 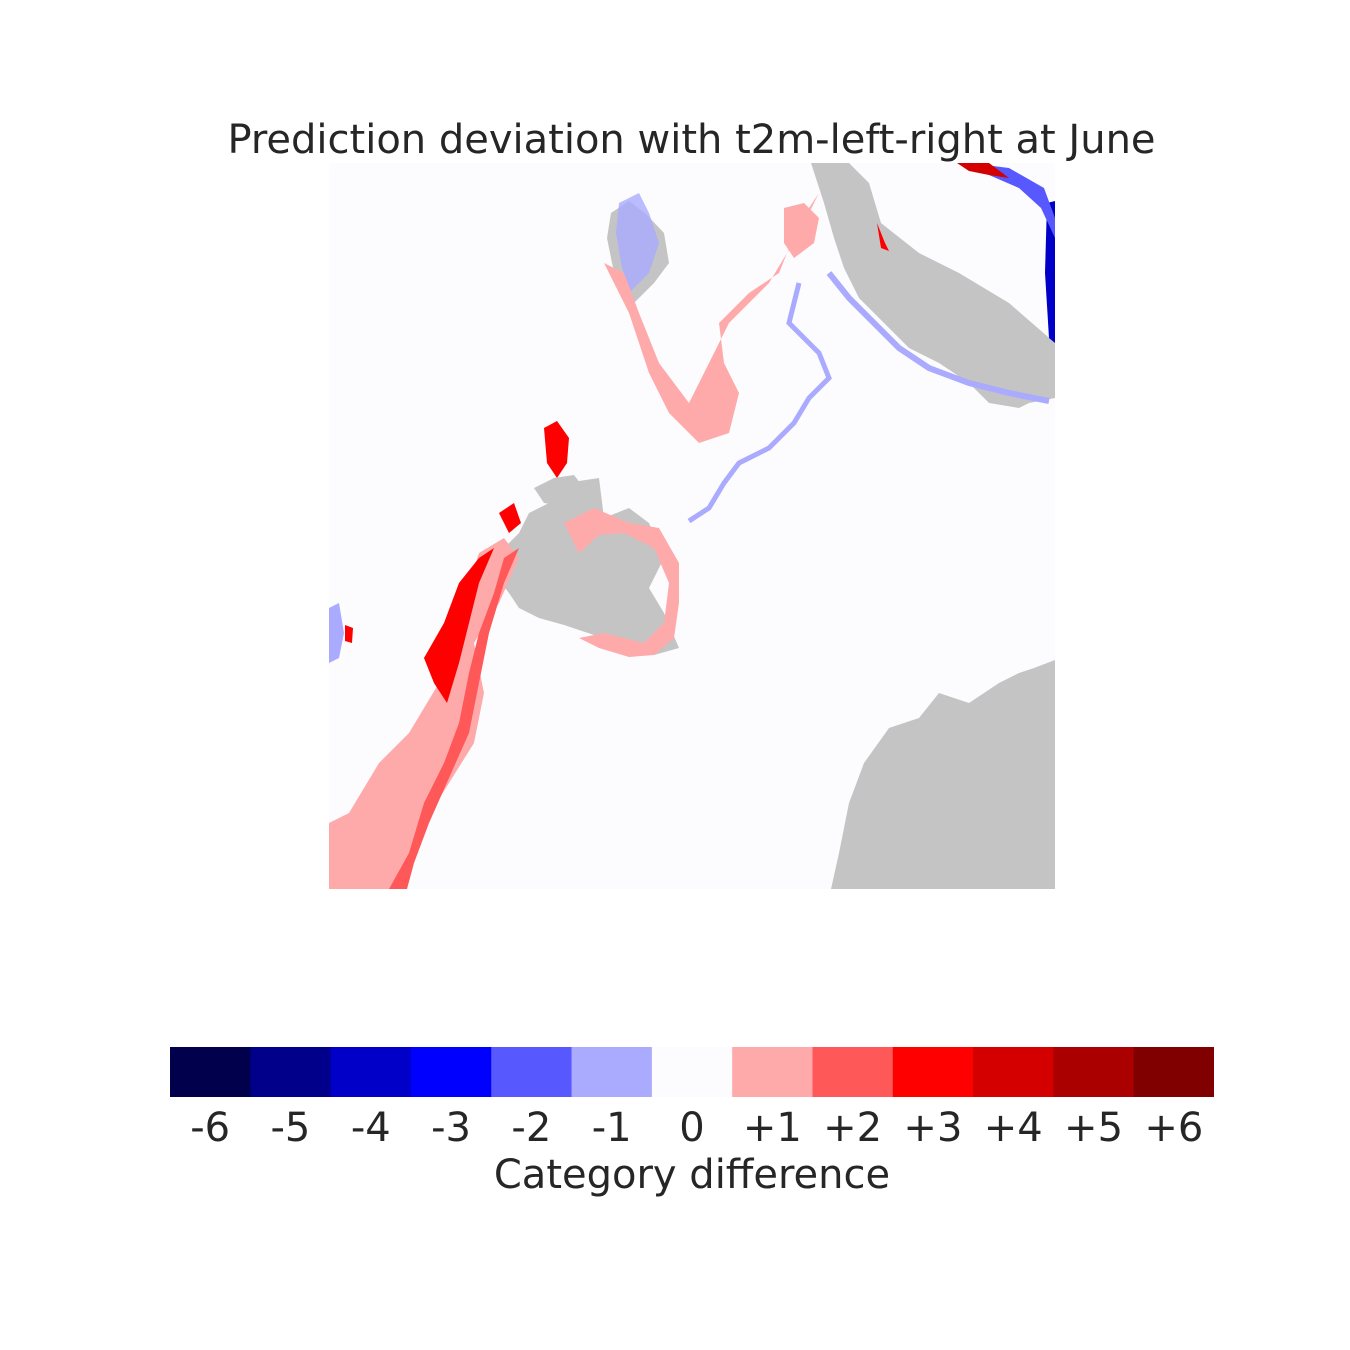 I want to click on red-dark-ne-corner, so click(x=983, y=170).